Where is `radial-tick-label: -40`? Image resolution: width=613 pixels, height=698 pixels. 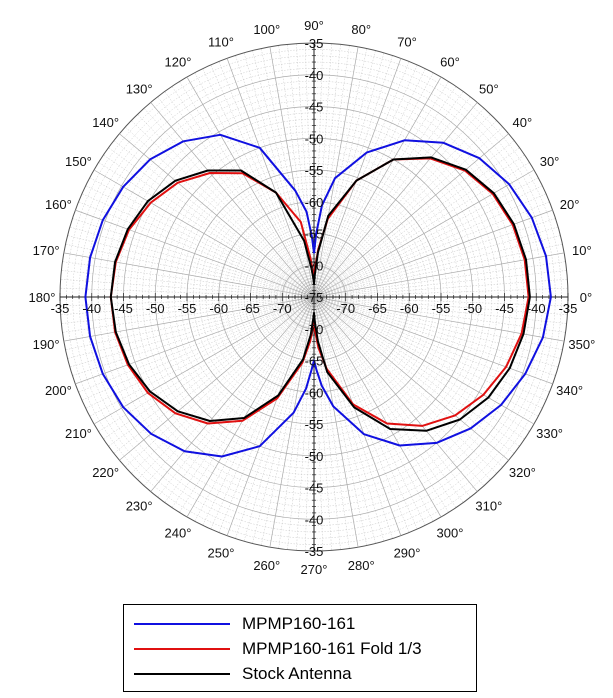
radial-tick-label: -40 is located at coordinates (91, 308).